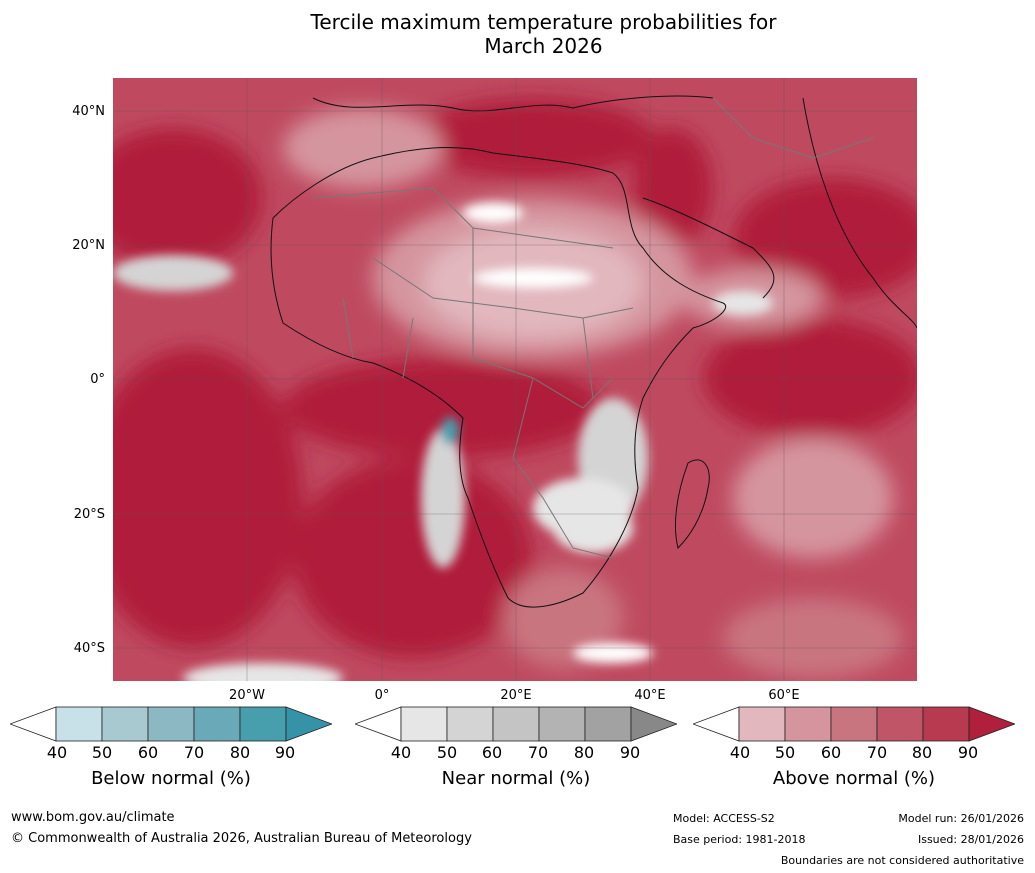 The height and width of the screenshot is (873, 1035). I want to click on footer-model: Model: ACCESS-S2, so click(724, 818).